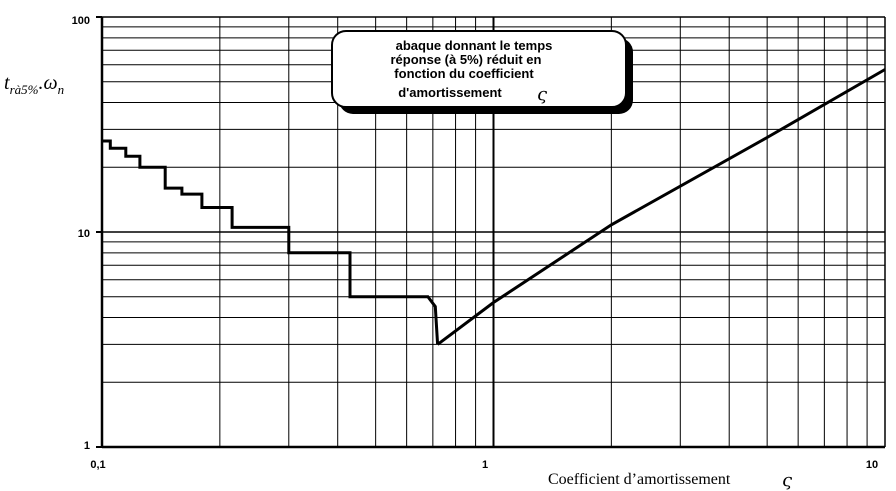 The height and width of the screenshot is (491, 896). Describe the element at coordinates (61, 89) in the screenshot. I see `y-axis-label-tail-sub: n` at that location.